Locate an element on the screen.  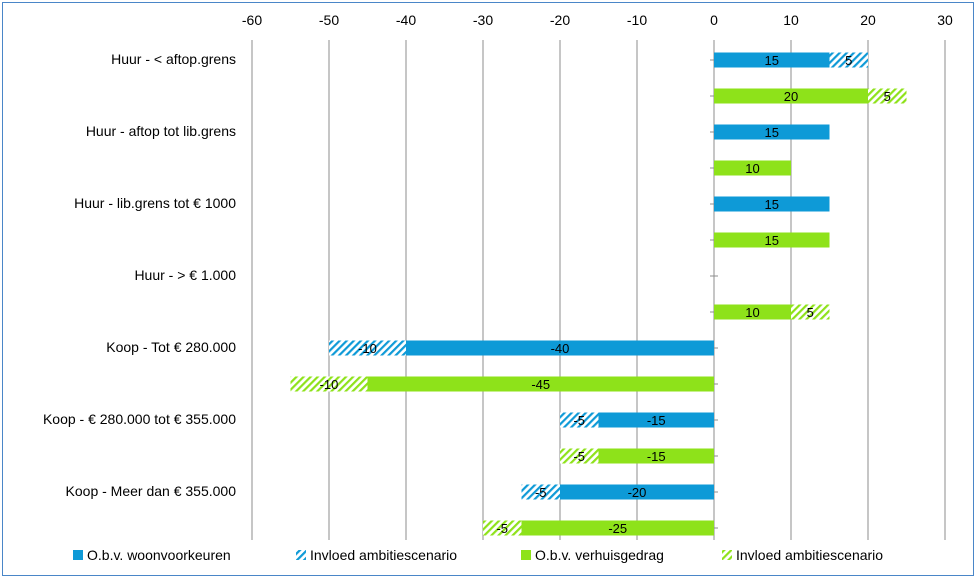
x-tick-label: -60 is located at coordinates (252, 20).